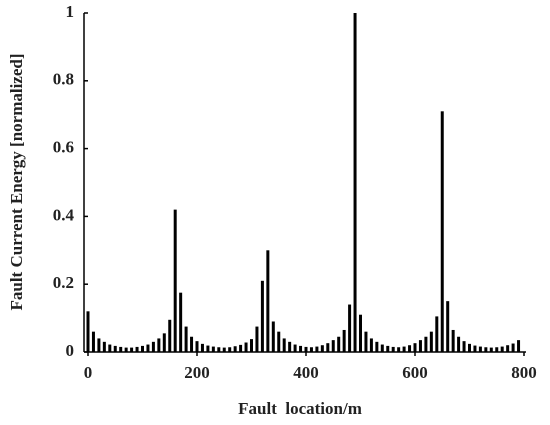  I want to click on x-tick-label: 600, so click(415, 372).